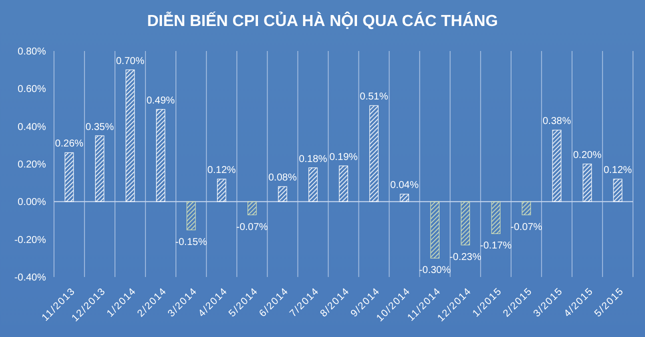 This screenshot has width=645, height=337. I want to click on data-label: 0.26%, so click(69, 144).